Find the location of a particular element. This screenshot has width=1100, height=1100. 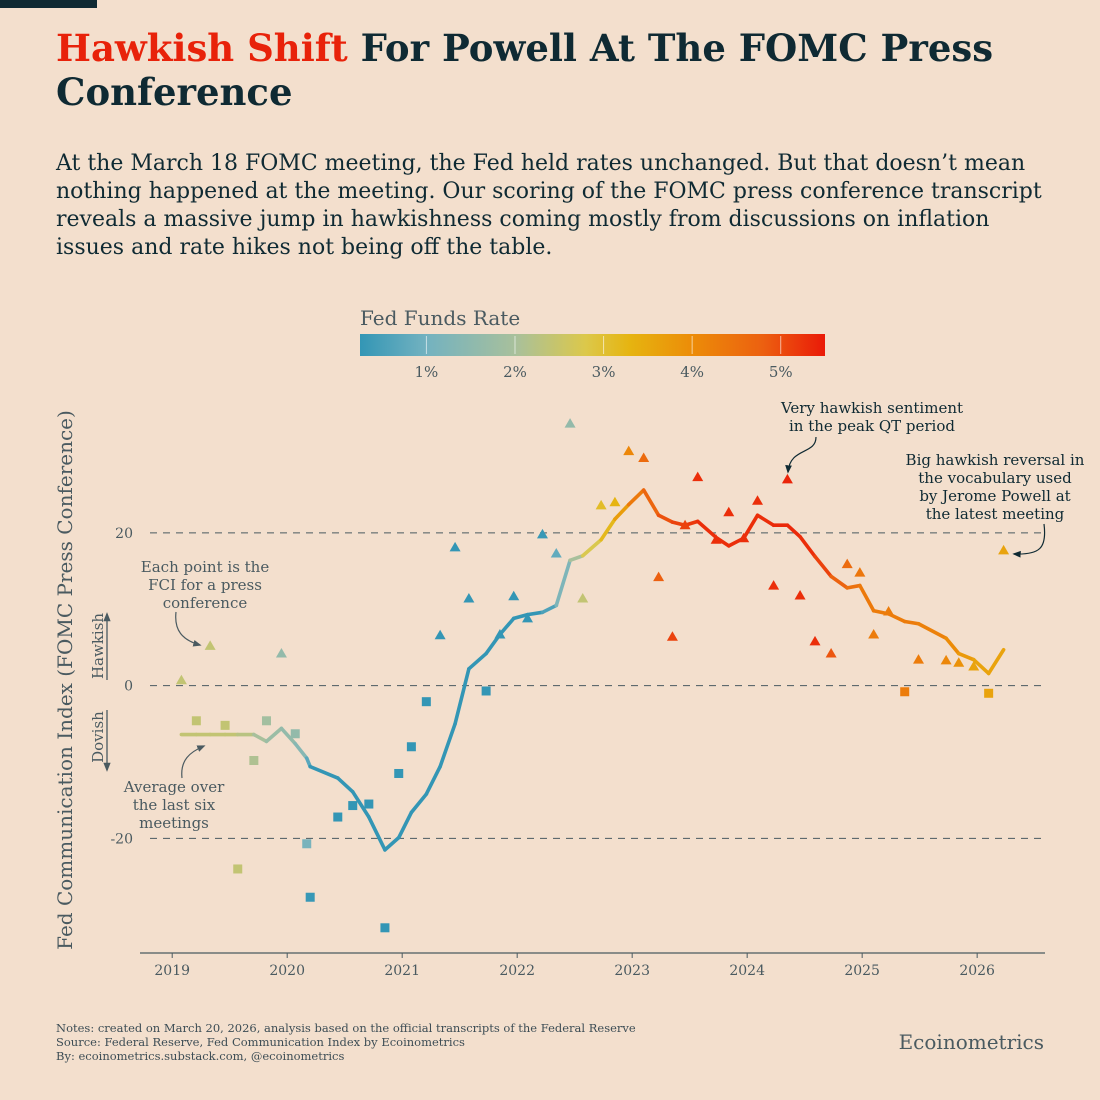

reversal-annotation: the latest meeting is located at coordinates (995, 514).